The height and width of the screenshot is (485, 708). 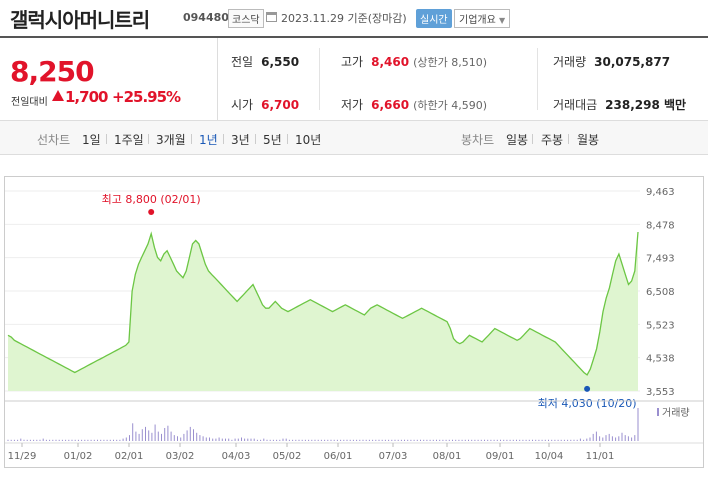 What do you see at coordinates (660, 325) in the screenshot?
I see `y-tick-label: 5,523` at bounding box center [660, 325].